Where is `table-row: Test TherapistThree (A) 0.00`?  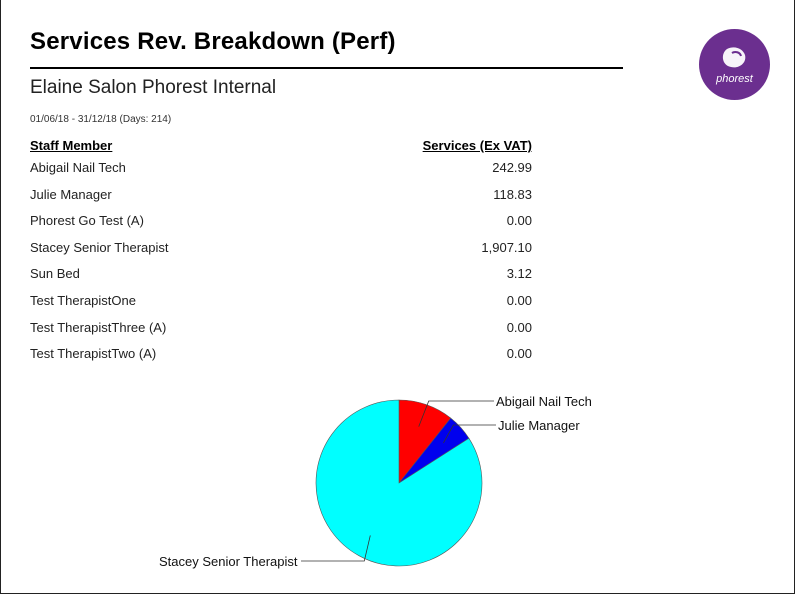
table-row: Test TherapistThree (A) 0.00 is located at coordinates (281, 333).